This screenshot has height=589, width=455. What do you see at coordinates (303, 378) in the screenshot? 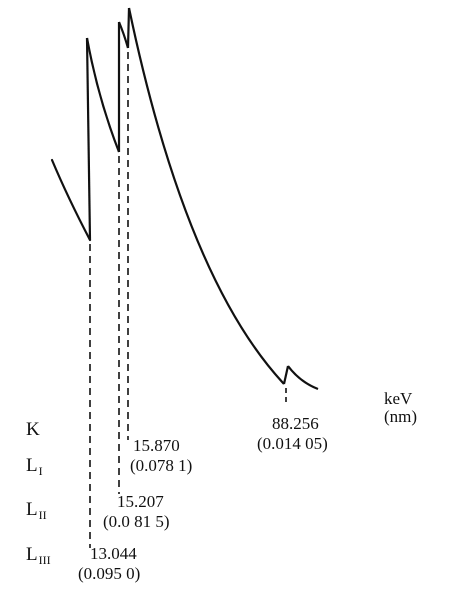
I see `curve-above-K` at bounding box center [303, 378].